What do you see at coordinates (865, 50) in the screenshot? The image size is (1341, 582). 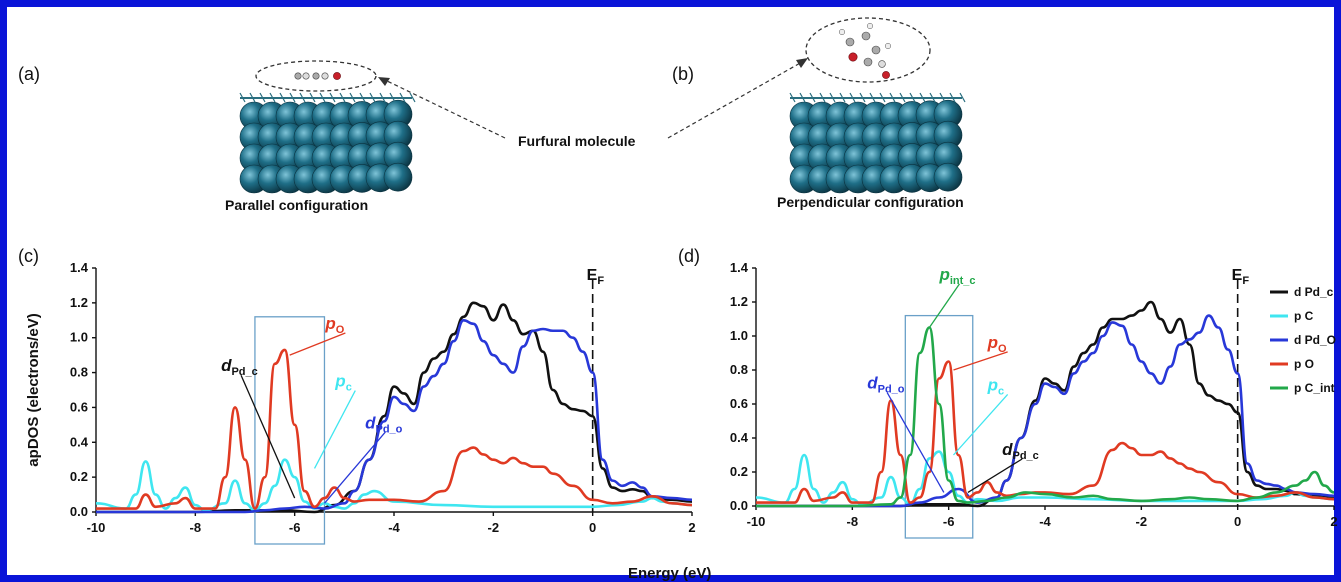 I see `furfural-molecule-upright-icon` at bounding box center [865, 50].